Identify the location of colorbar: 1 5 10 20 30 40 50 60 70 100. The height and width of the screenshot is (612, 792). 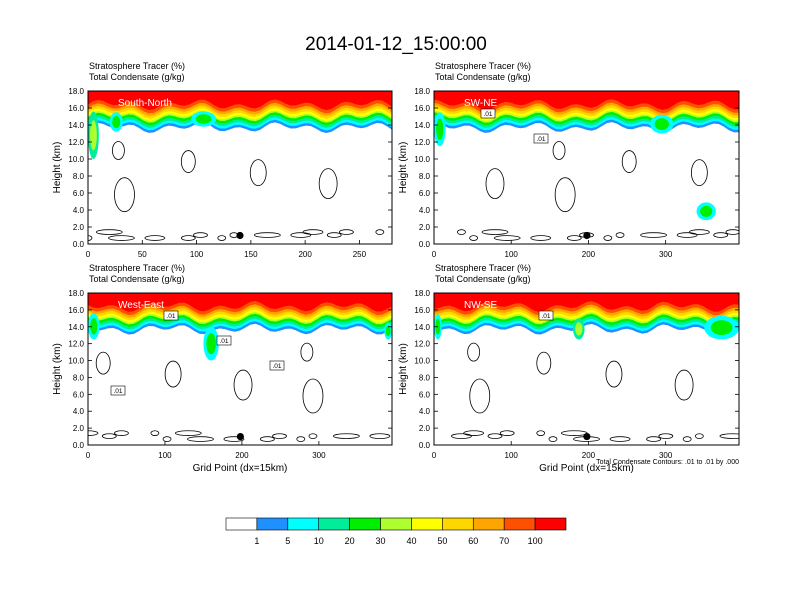
(396, 531).